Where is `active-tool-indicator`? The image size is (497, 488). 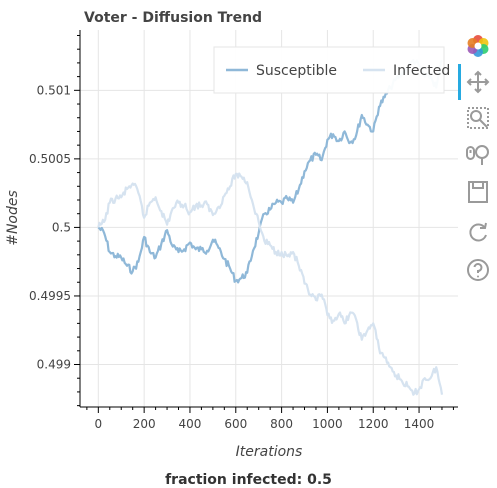
active-tool-indicator is located at coordinates (459, 82).